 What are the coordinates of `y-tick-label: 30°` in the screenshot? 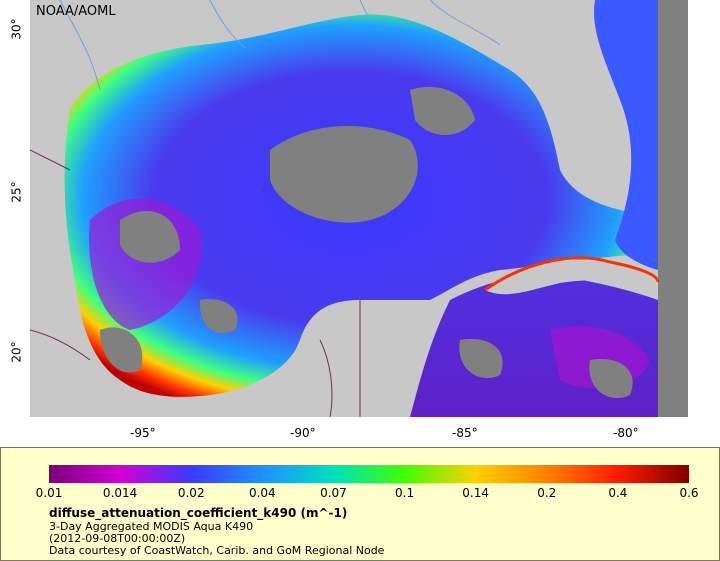 It's located at (16, 29).